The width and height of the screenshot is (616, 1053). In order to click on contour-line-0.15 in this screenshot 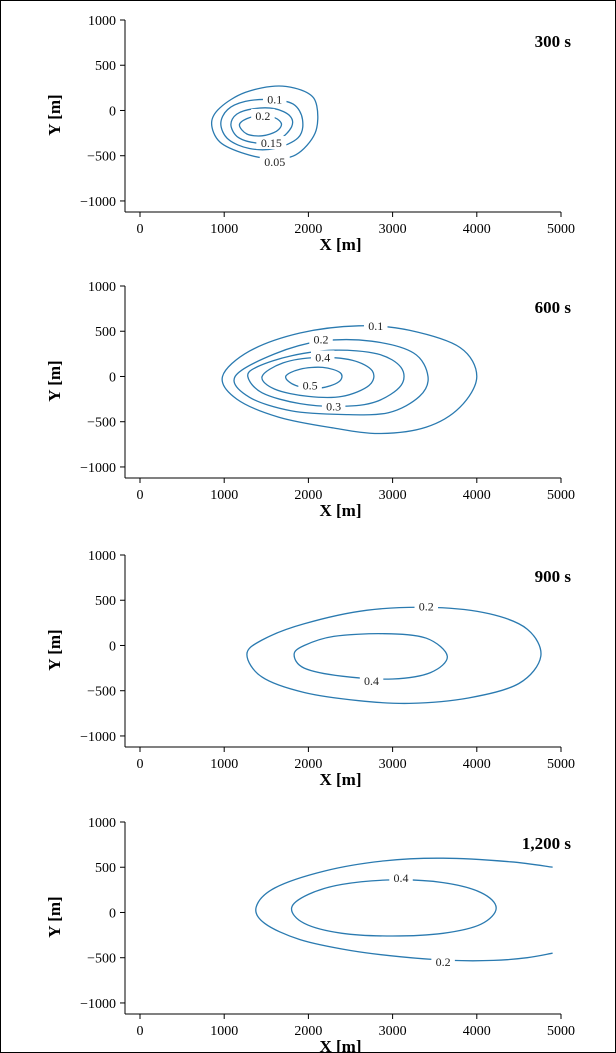, I will do `click(262, 125)`.